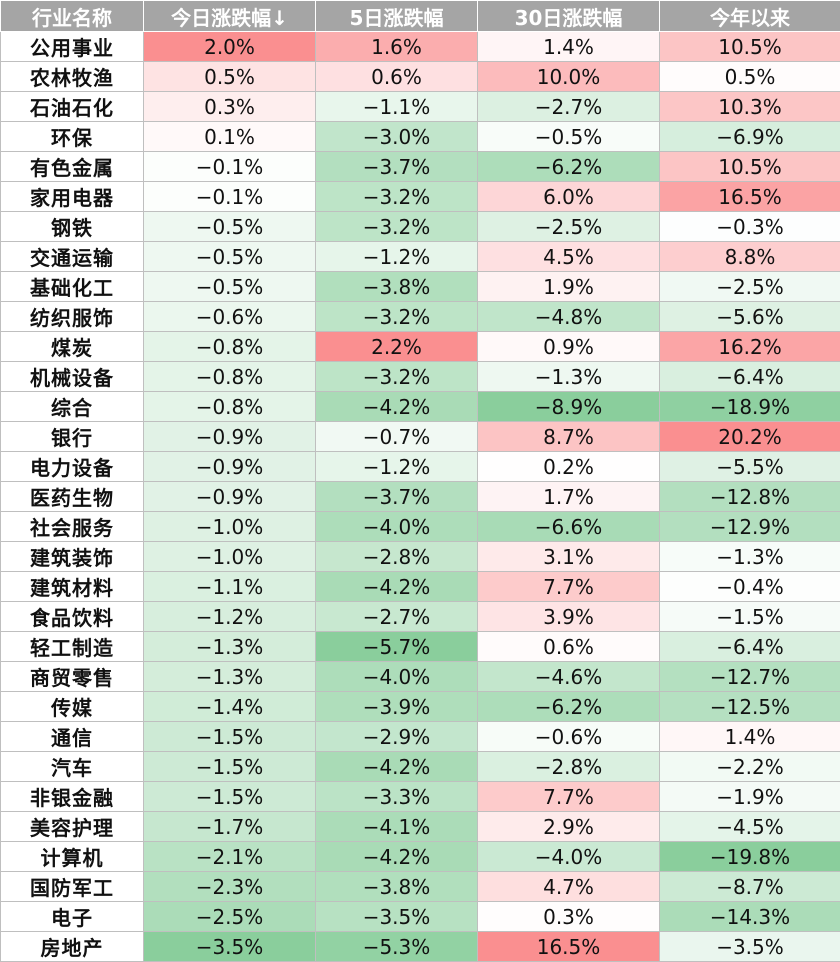 This screenshot has width=840, height=962. I want to click on table-row: 计算机−2.1%−4.2%−4.0%−19.8%, so click(420, 857).